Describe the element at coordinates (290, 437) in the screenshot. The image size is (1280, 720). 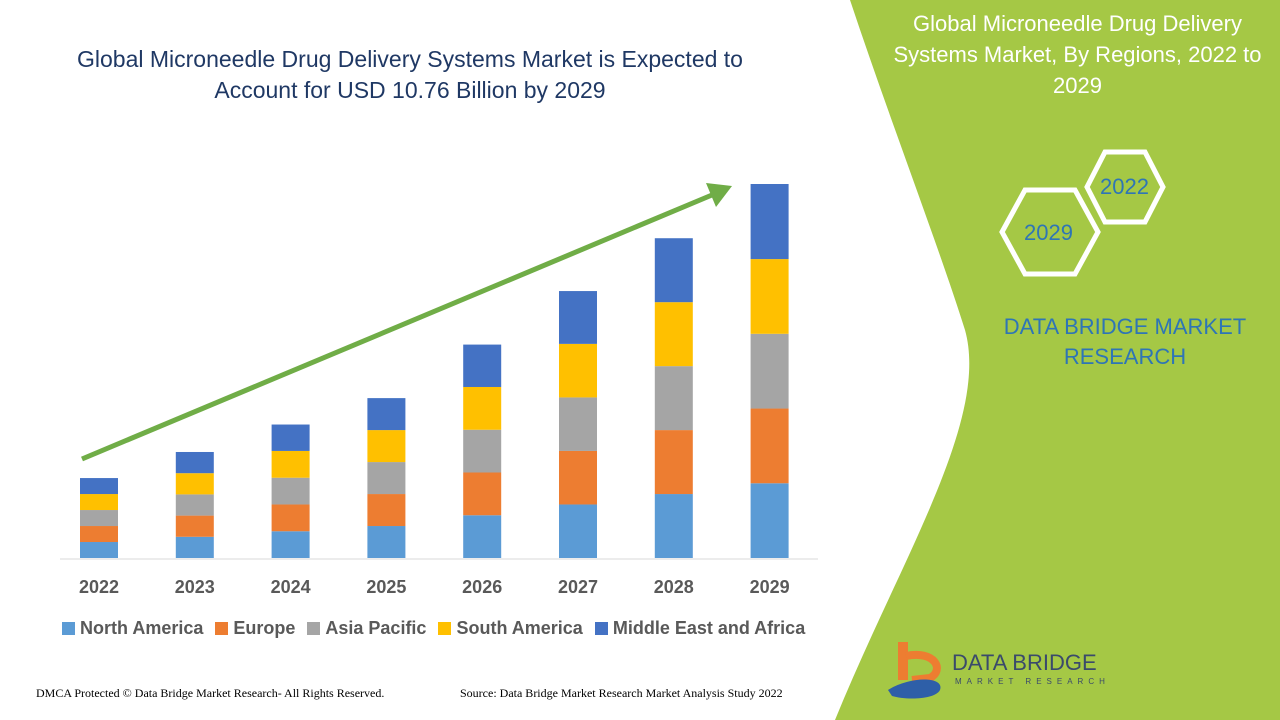
I see `bar-segment-2024-middle-east-and-africa` at that location.